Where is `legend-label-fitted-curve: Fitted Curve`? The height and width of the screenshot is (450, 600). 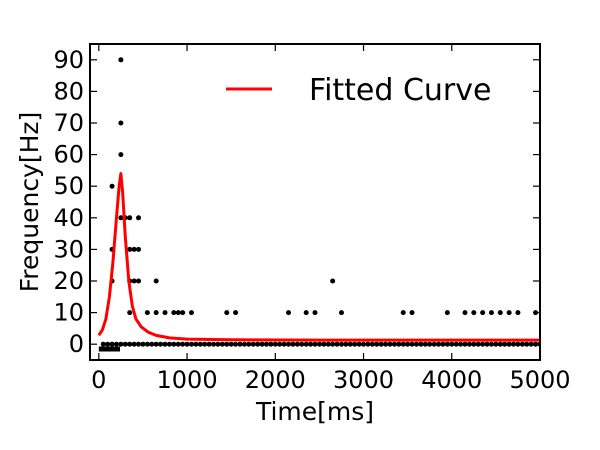 legend-label-fitted-curve: Fitted Curve is located at coordinates (400, 90).